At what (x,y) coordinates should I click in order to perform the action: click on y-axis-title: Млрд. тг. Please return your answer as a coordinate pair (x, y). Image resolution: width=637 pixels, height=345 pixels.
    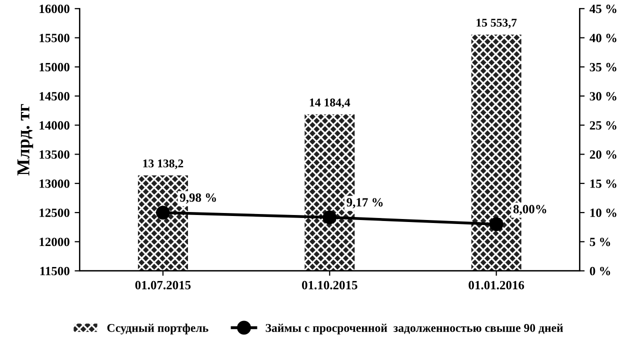
    Looking at the image, I should click on (25, 140).